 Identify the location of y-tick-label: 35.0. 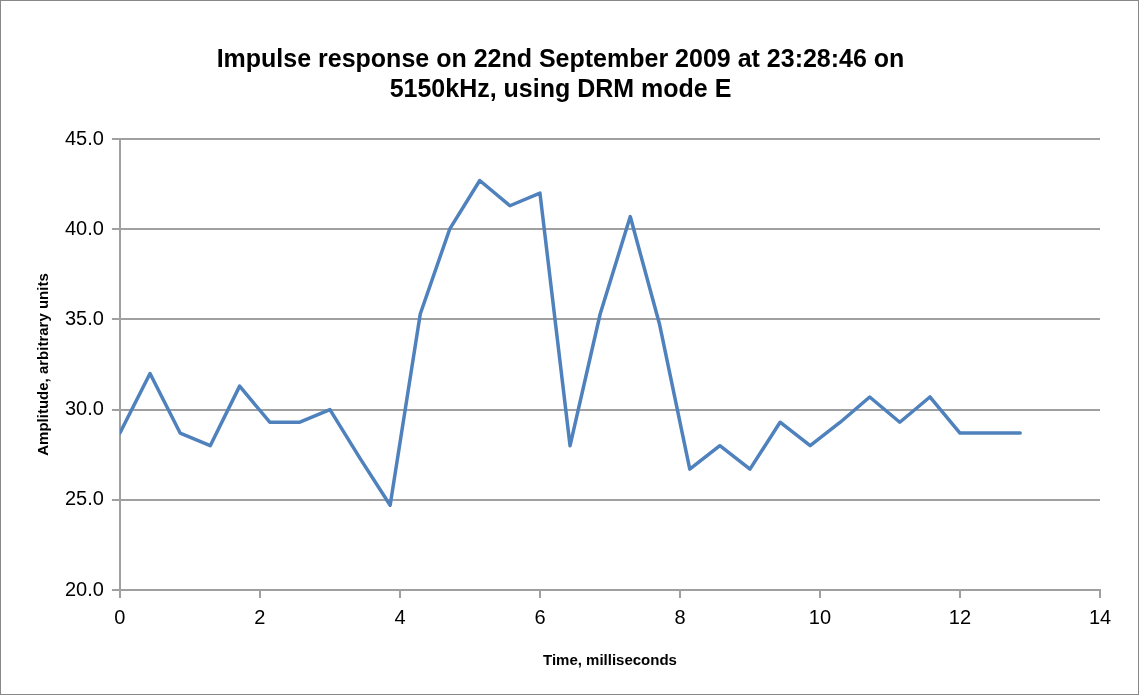
(84, 317).